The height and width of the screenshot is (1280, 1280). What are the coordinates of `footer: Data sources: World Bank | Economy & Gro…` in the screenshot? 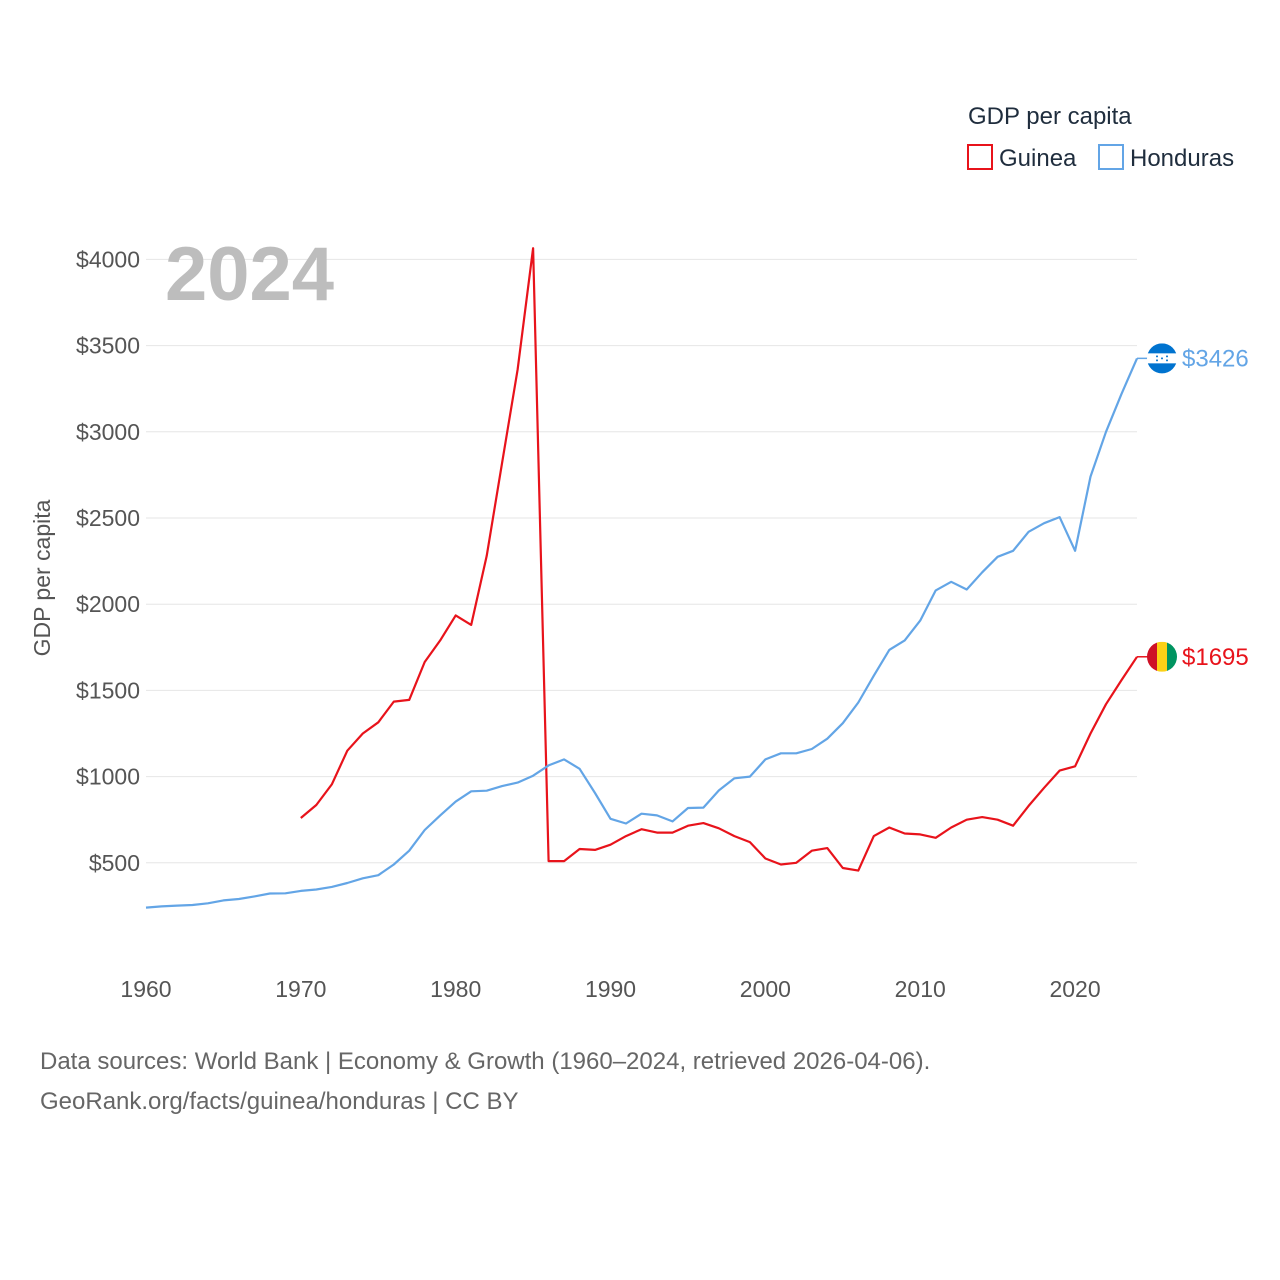 It's located at (485, 1082).